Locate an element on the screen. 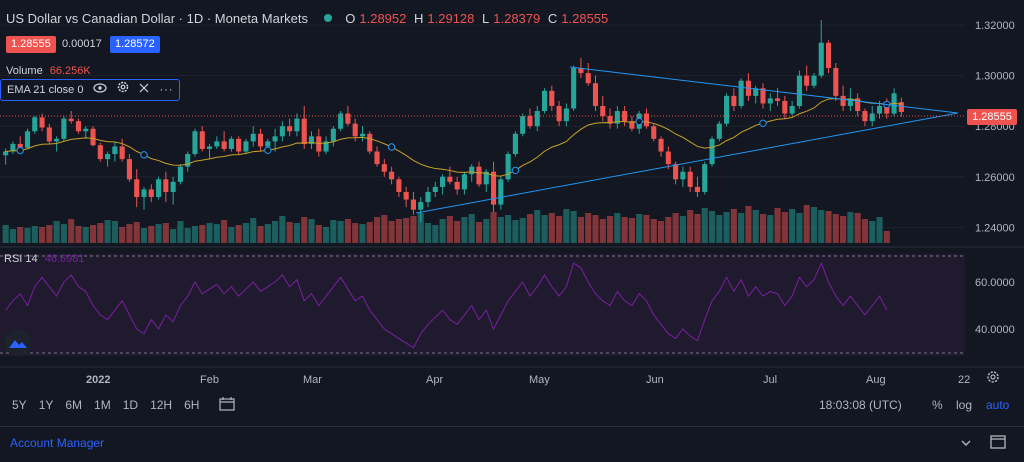 The width and height of the screenshot is (1024, 462). range-5y: 5Y is located at coordinates (19, 405).